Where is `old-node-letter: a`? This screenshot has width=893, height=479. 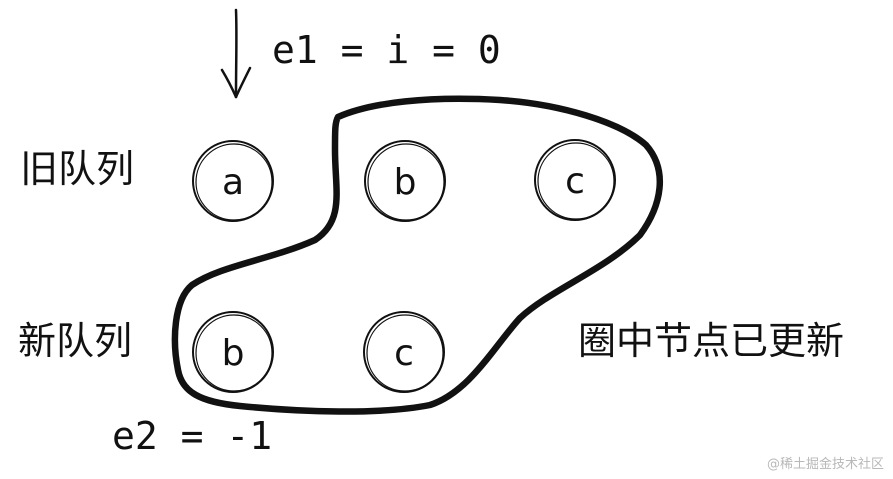
old-node-letter: a is located at coordinates (233, 182).